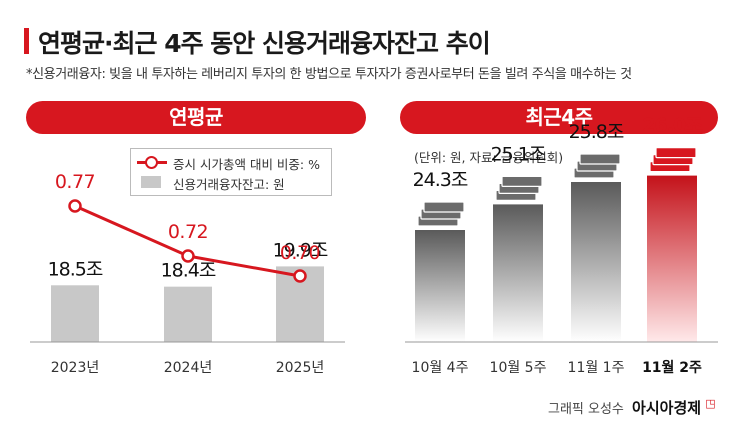 The width and height of the screenshot is (745, 427). Describe the element at coordinates (151, 162) in the screenshot. I see `legend-dot-swatch` at that location.